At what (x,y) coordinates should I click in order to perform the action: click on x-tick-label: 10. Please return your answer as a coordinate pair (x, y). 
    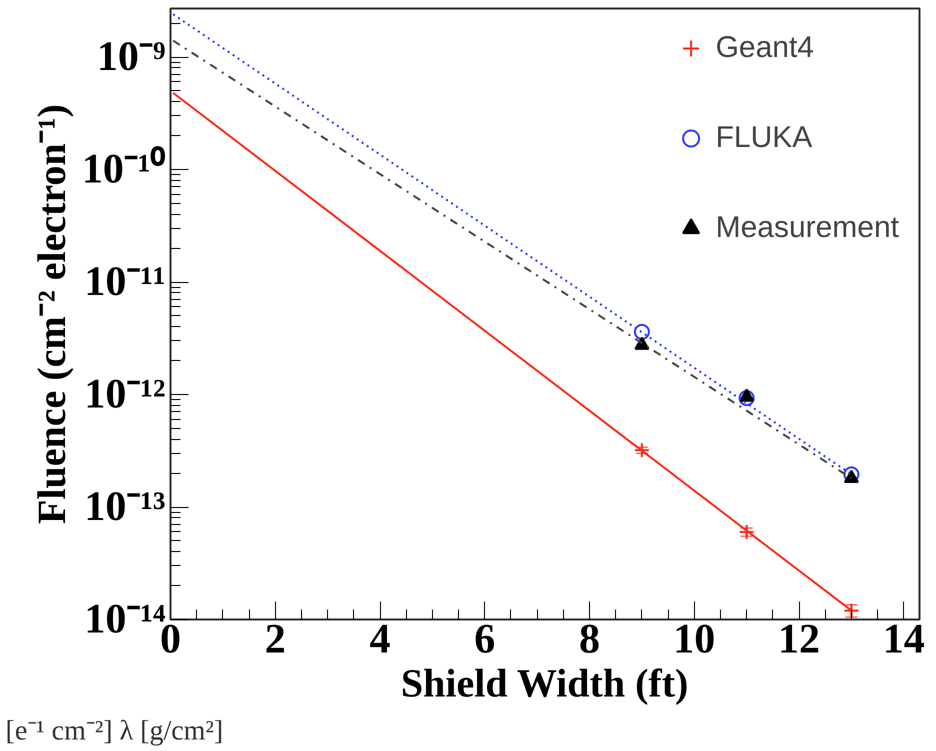
    Looking at the image, I should click on (694, 639).